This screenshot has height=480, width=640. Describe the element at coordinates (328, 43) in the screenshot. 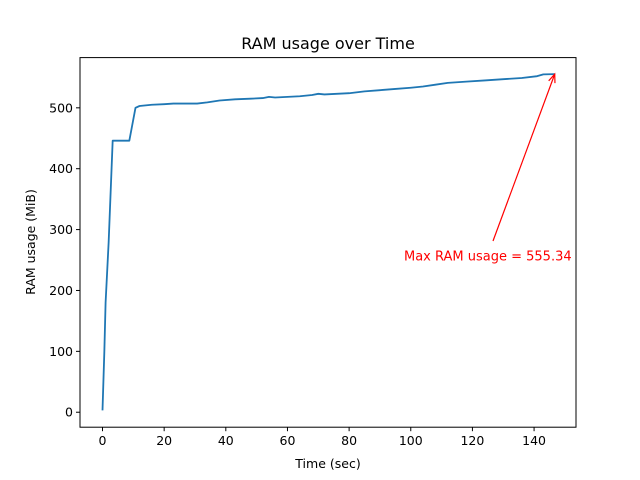

I see `chart-title: RAM usage over Time` at that location.